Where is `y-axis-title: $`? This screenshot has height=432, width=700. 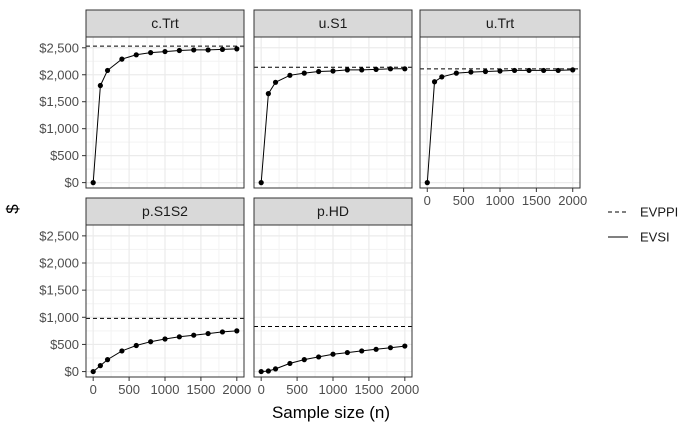 y-axis-title: $ is located at coordinates (12, 209).